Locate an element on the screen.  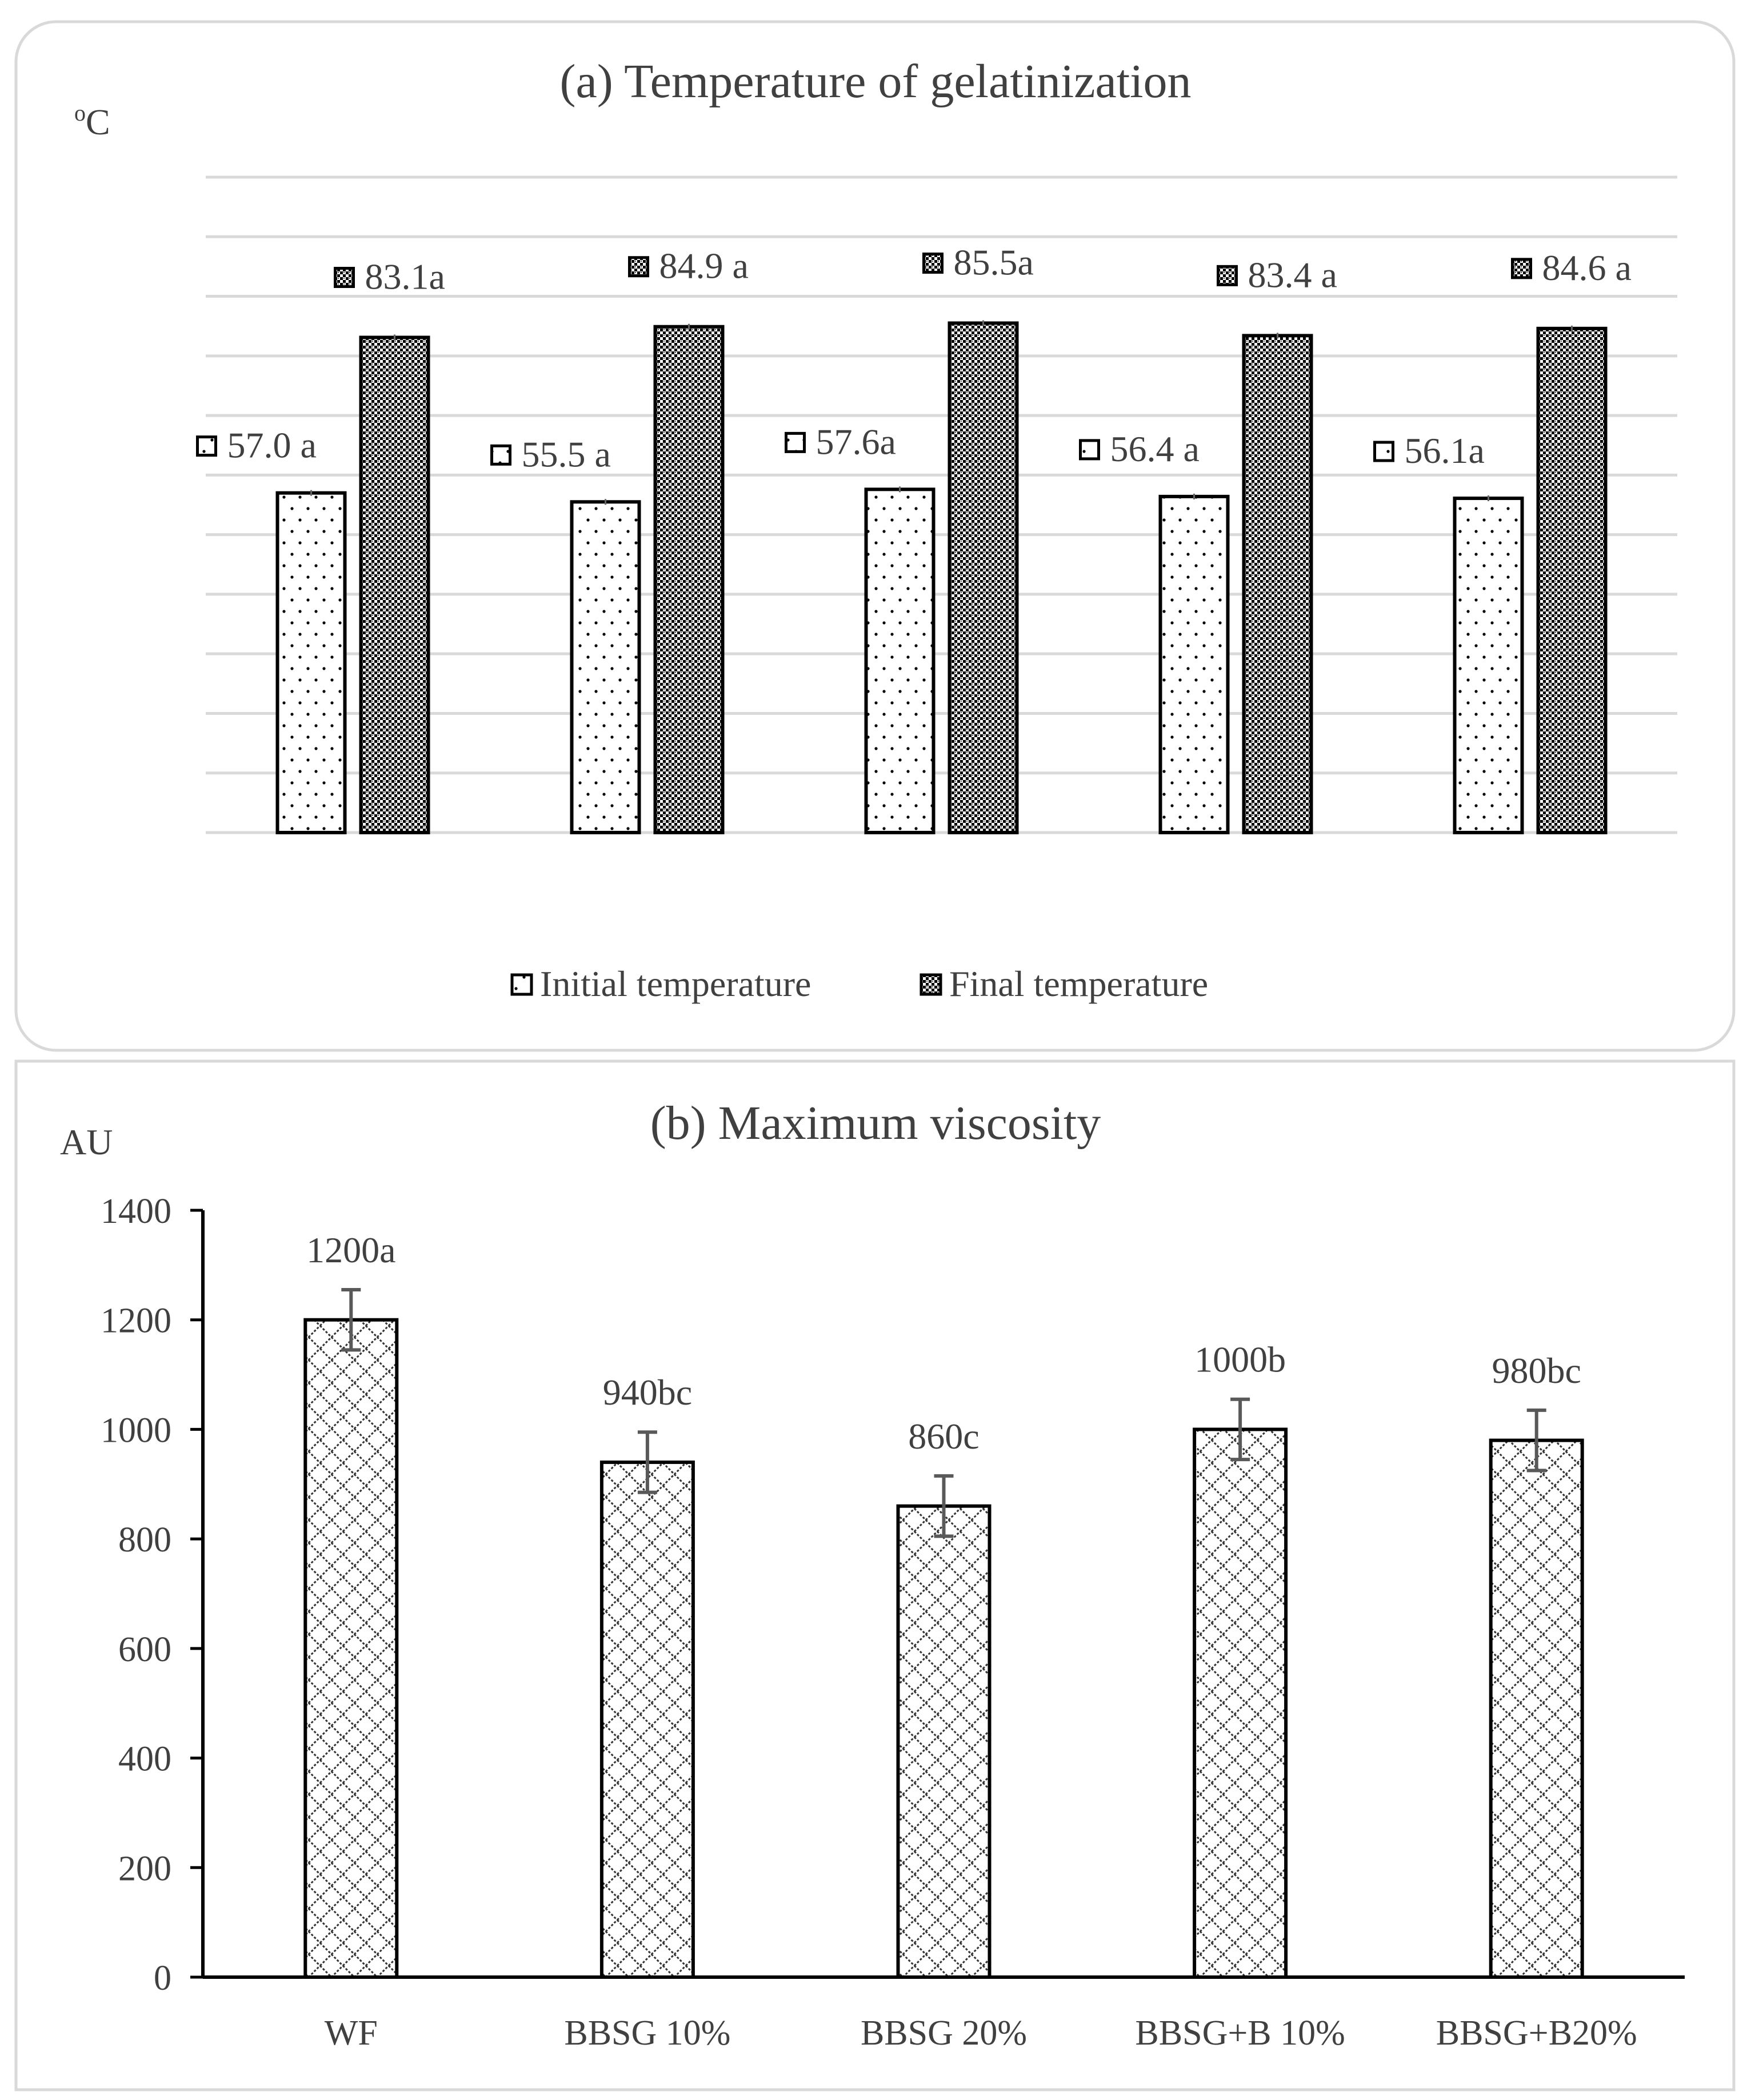
x-tick-label-wf: WF is located at coordinates (351, 2033).